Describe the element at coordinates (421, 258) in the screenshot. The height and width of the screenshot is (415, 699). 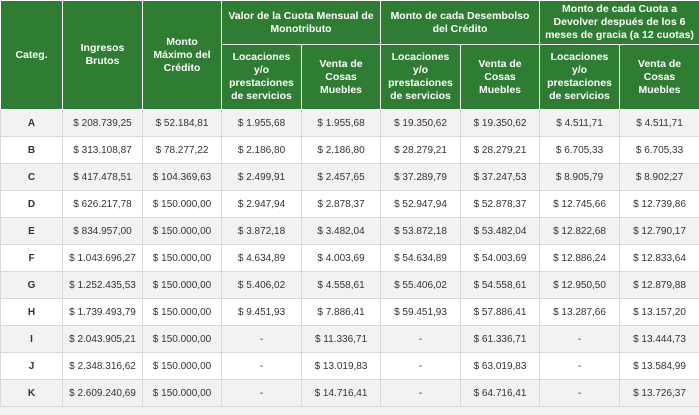
I see `desembolso-locaciones-cell: $ 54.634,89` at that location.